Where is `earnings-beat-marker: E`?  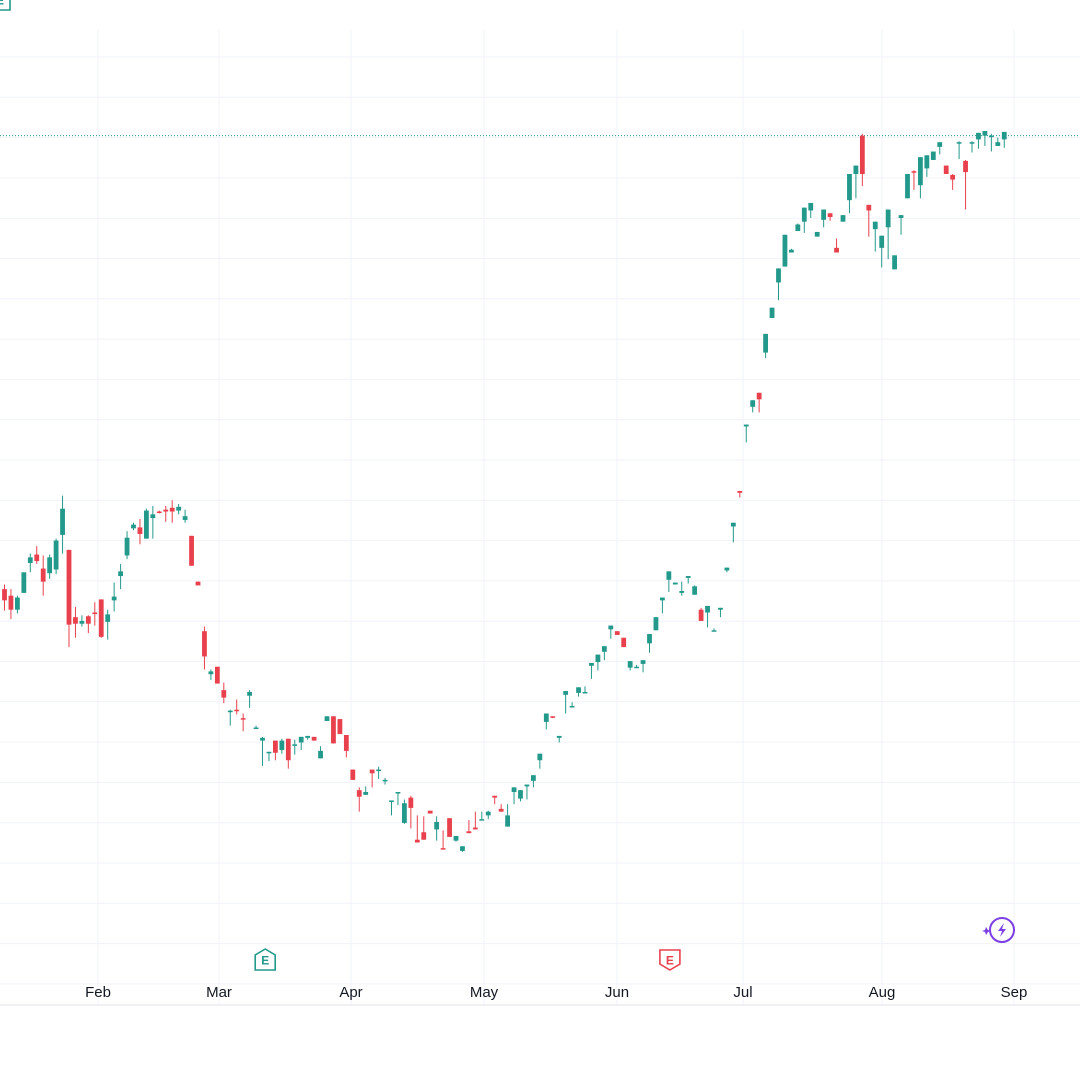 earnings-beat-marker: E is located at coordinates (265, 959).